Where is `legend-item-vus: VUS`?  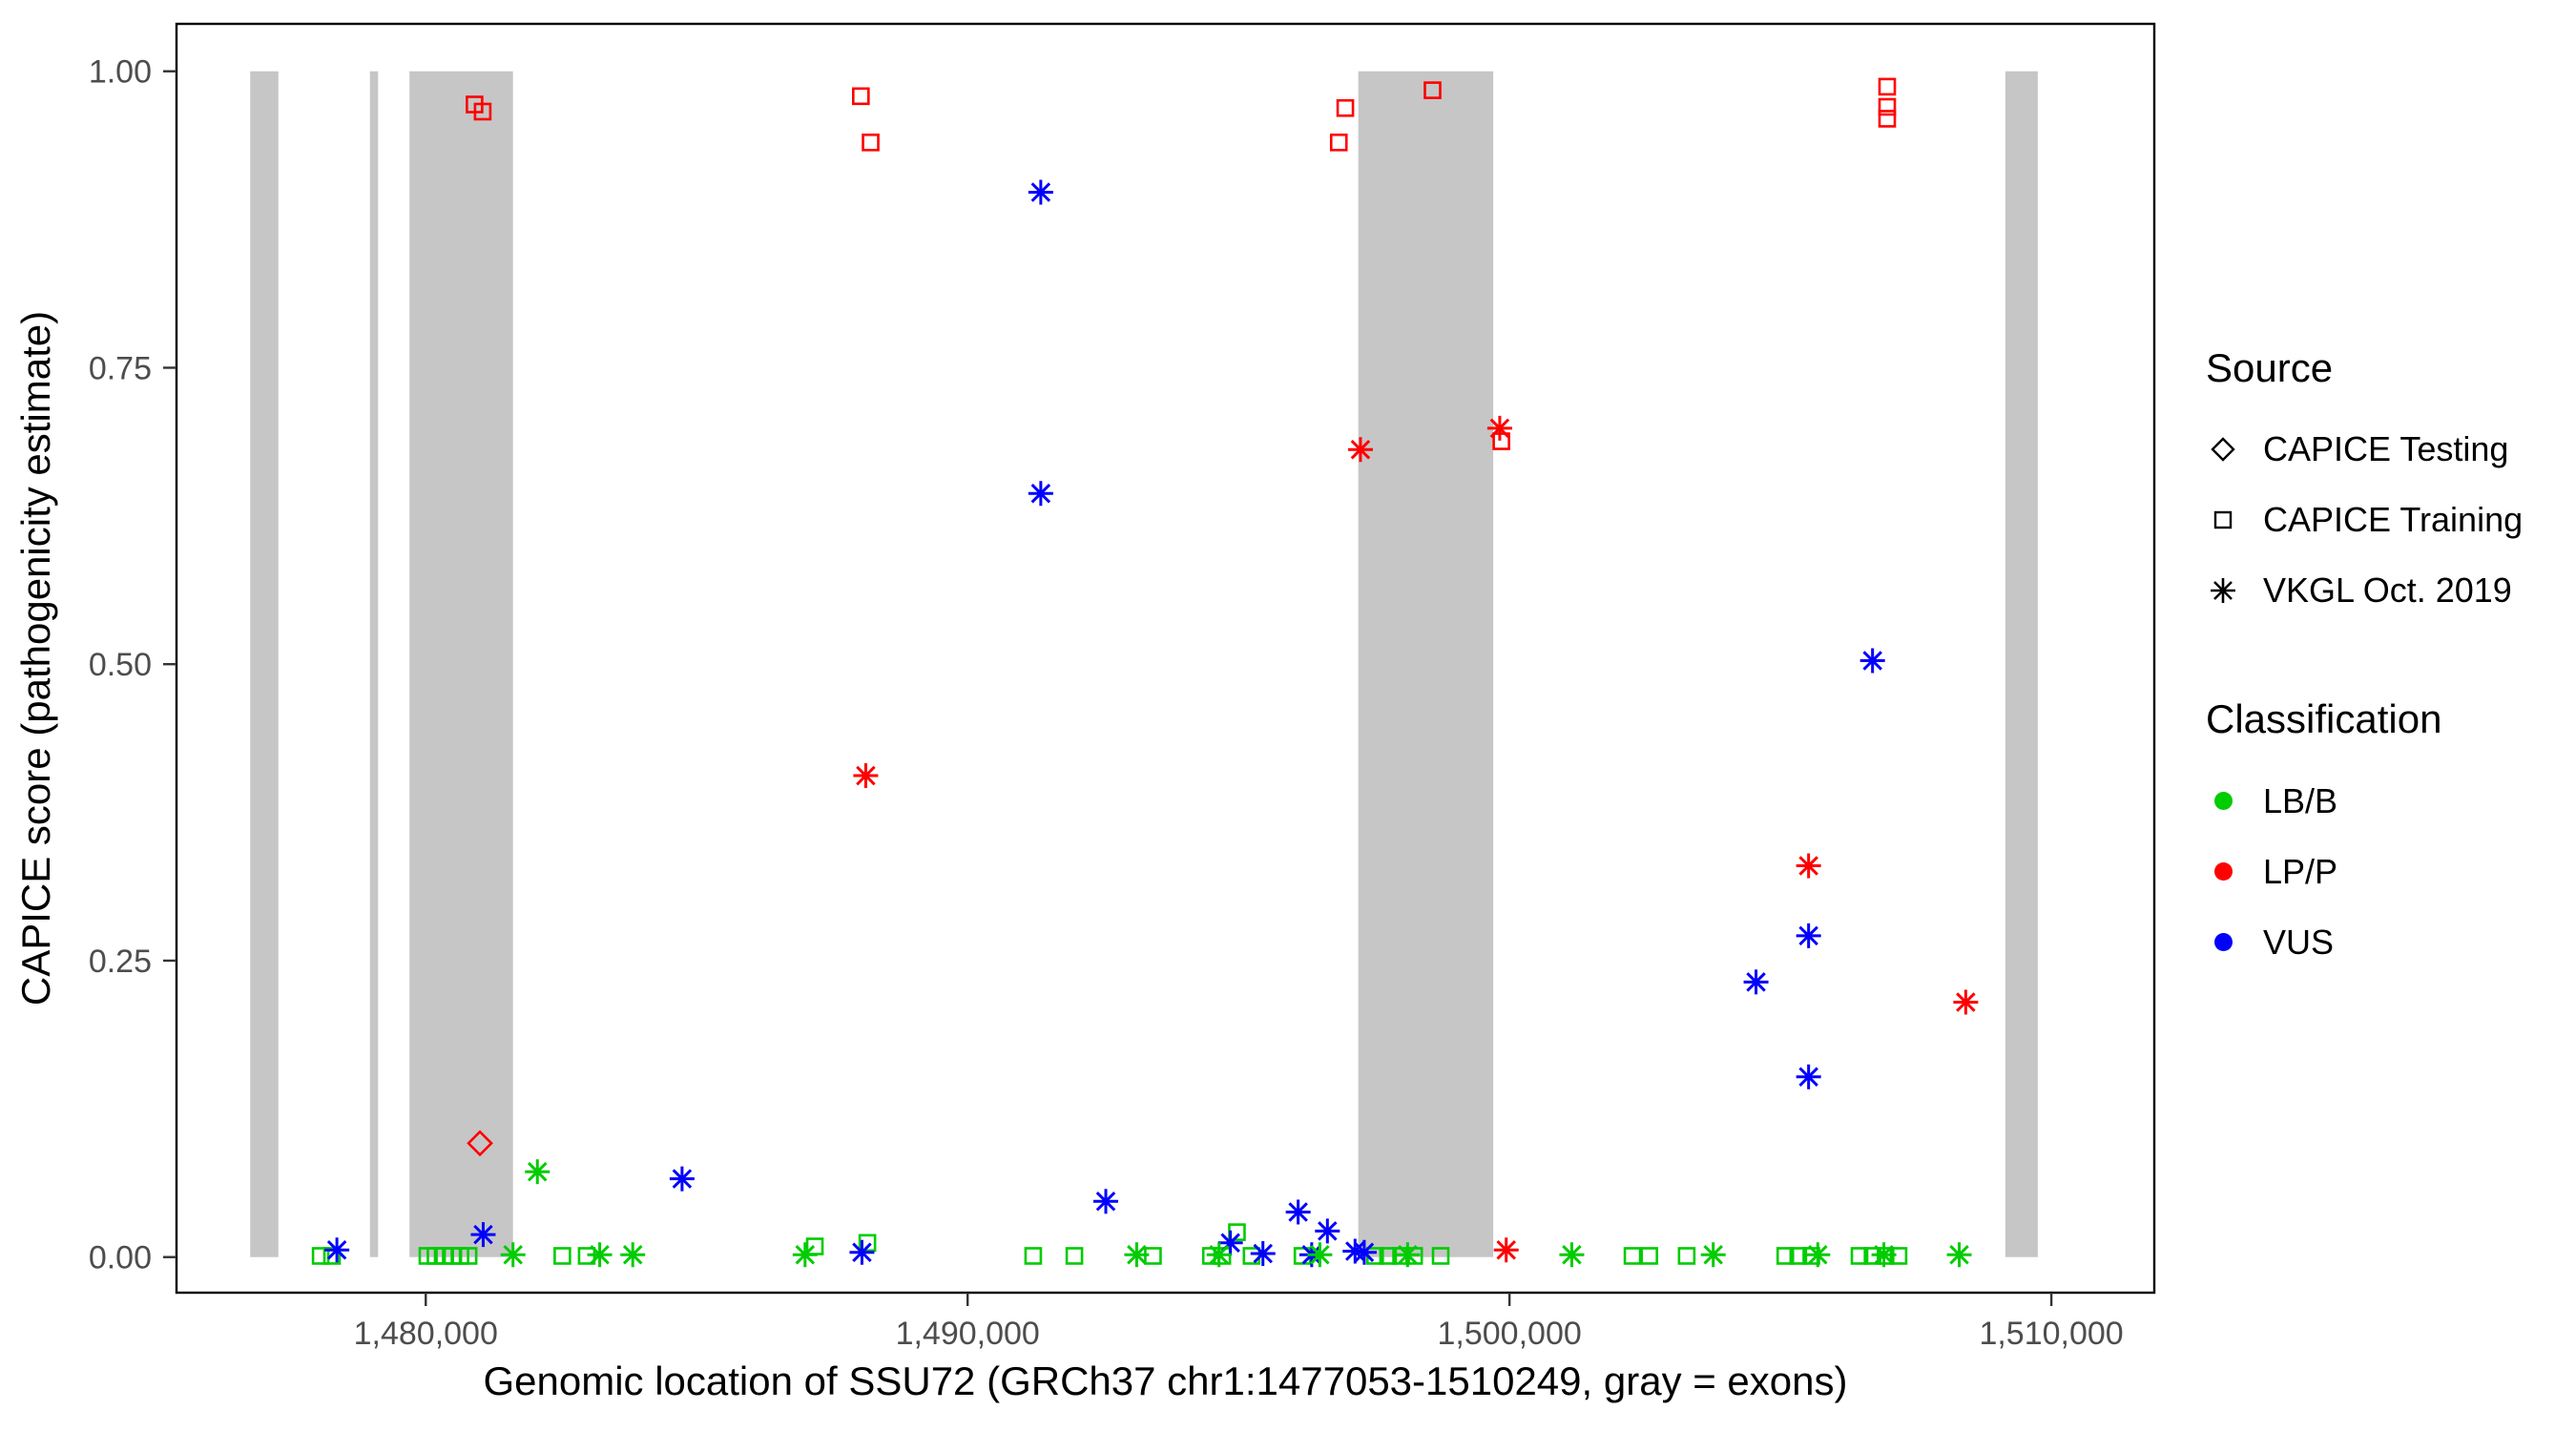
legend-item-vus: VUS is located at coordinates (2387, 942).